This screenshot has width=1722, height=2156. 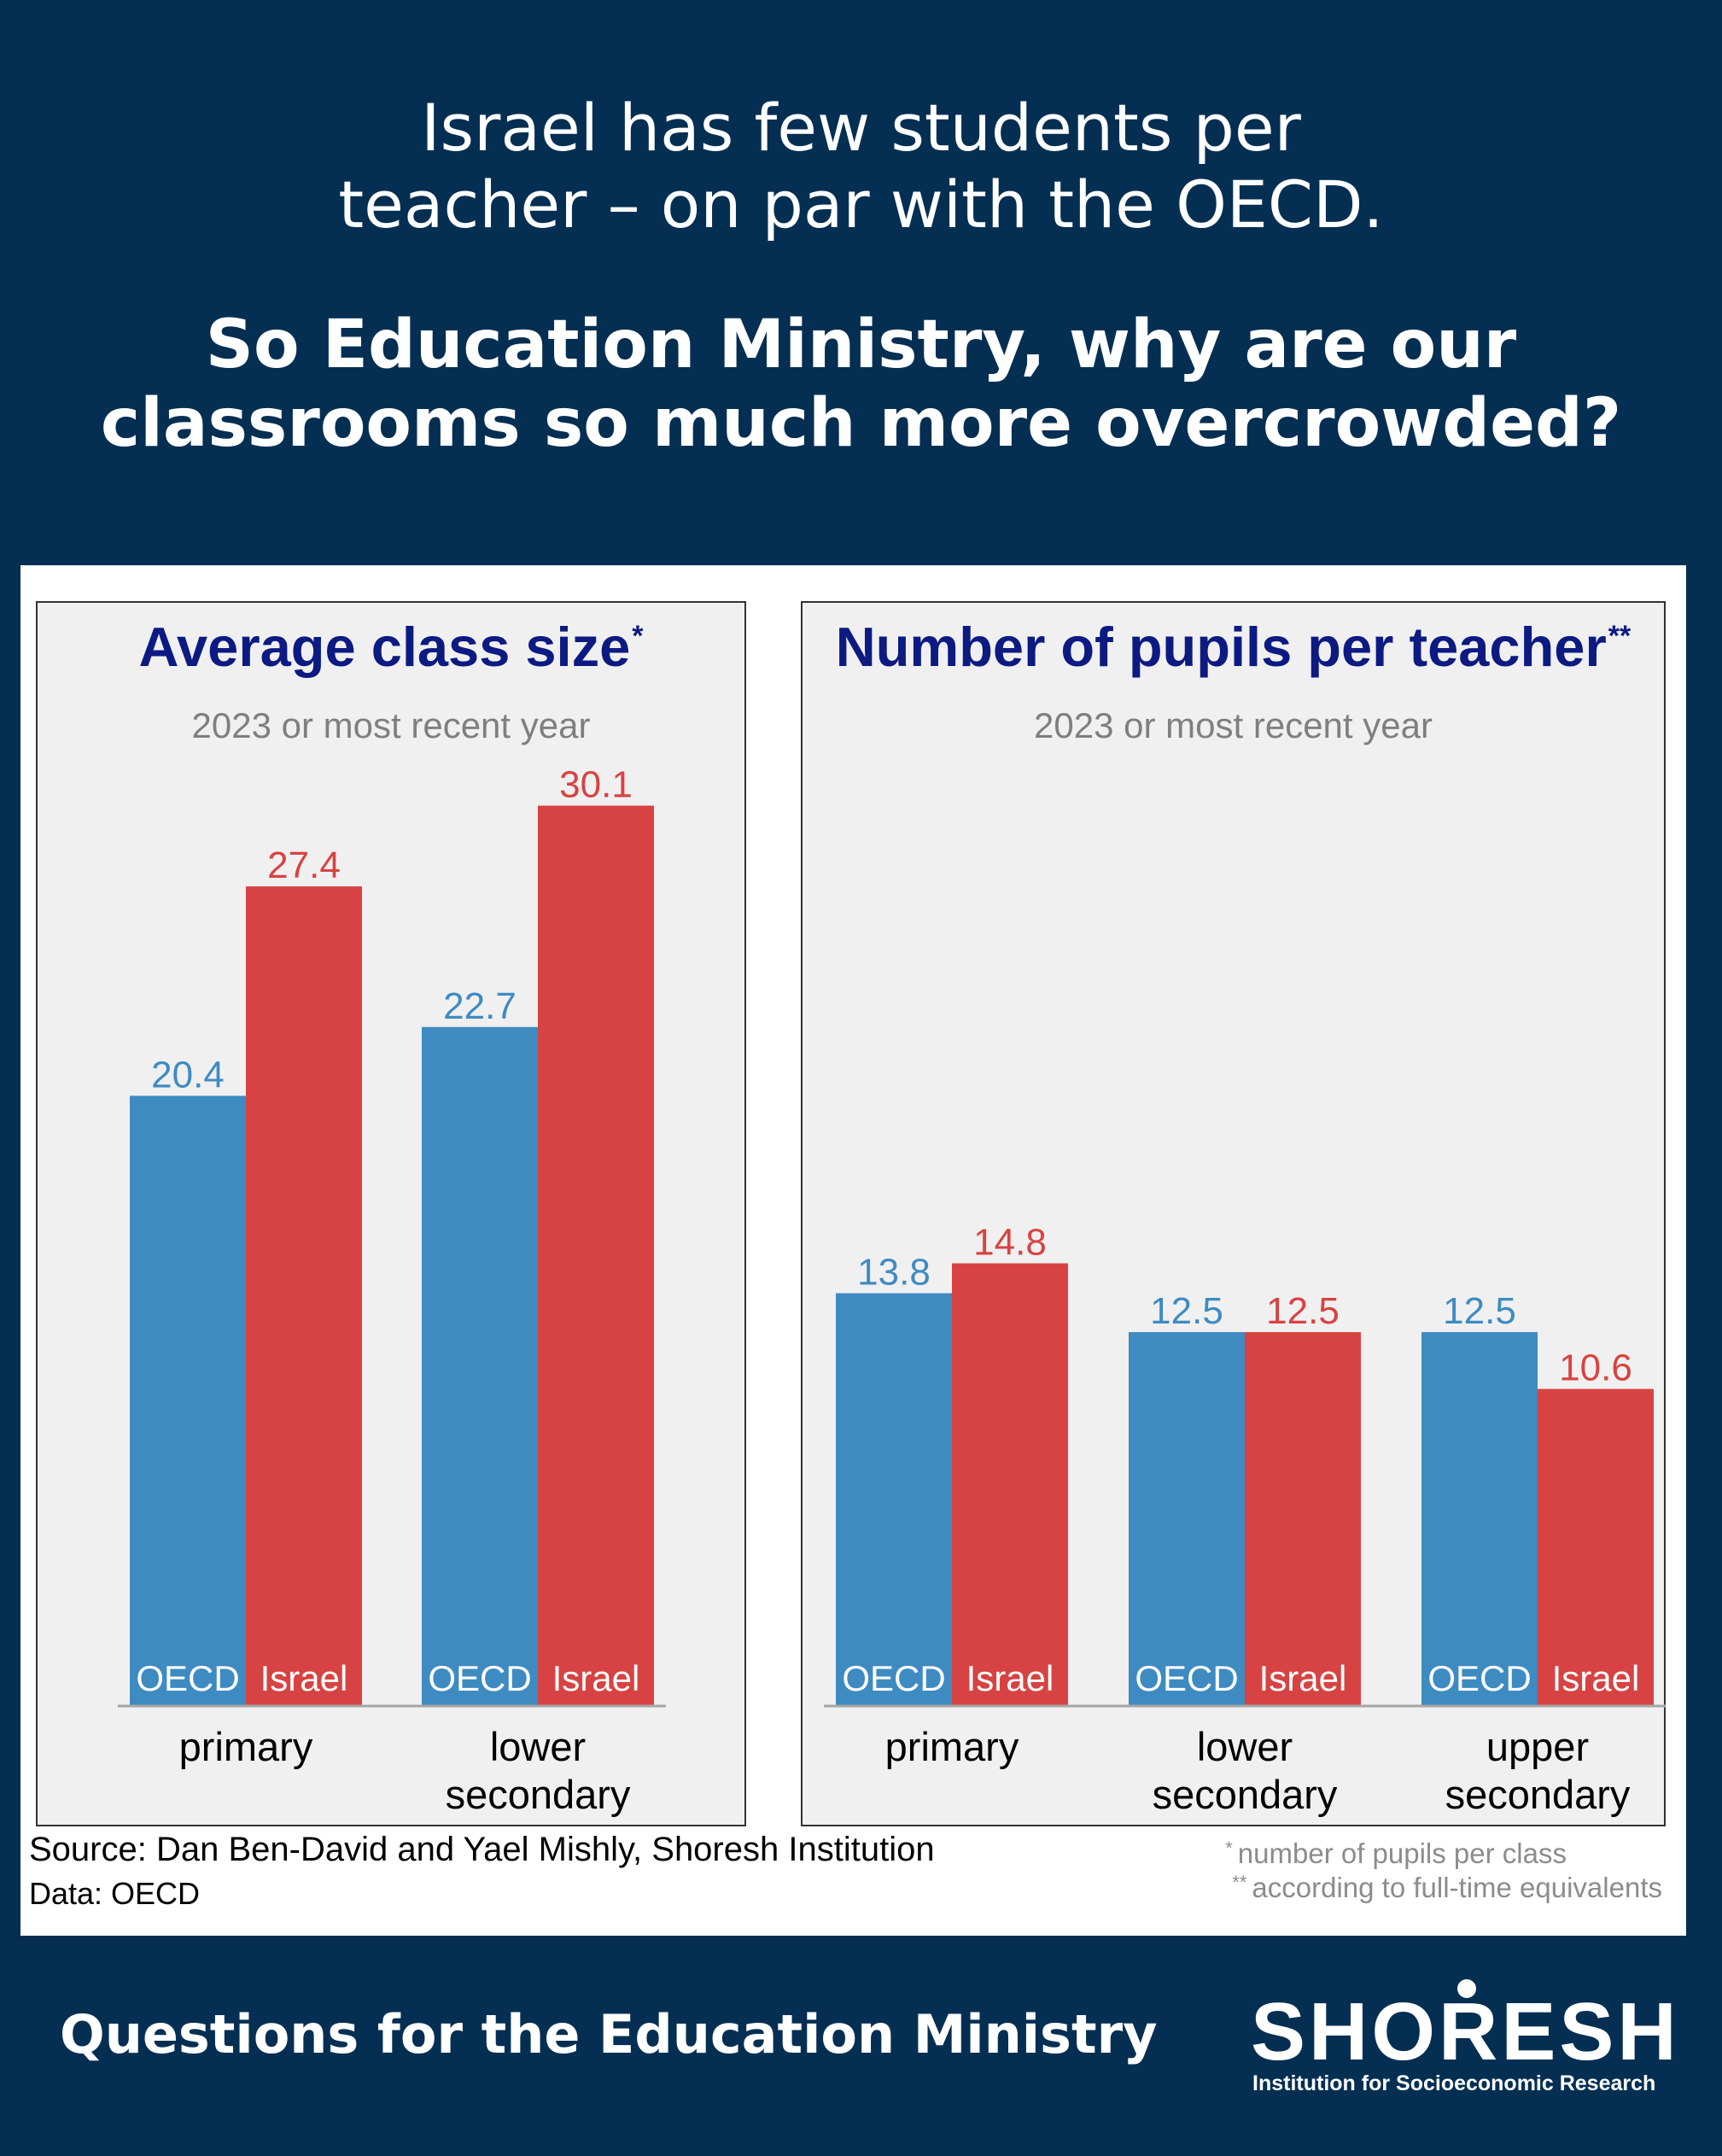 I want to click on logo-tagline: Institution for Socioeconomic Research, so click(x=1454, y=2083).